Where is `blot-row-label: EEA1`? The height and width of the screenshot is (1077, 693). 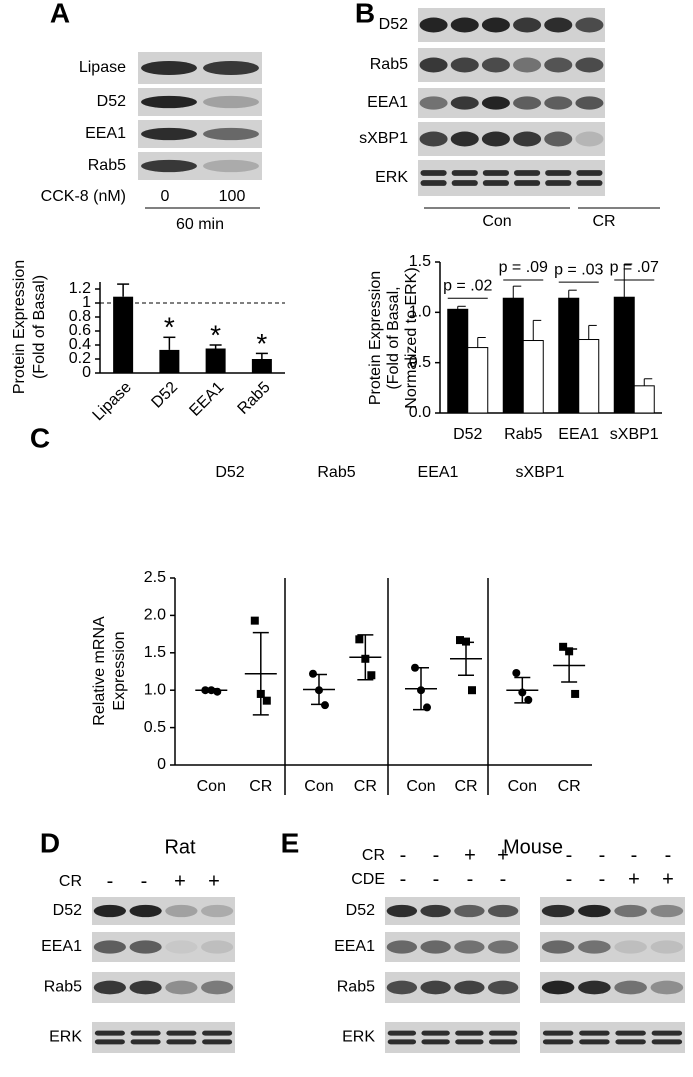 blot-row-label: EEA1 is located at coordinates (387, 102).